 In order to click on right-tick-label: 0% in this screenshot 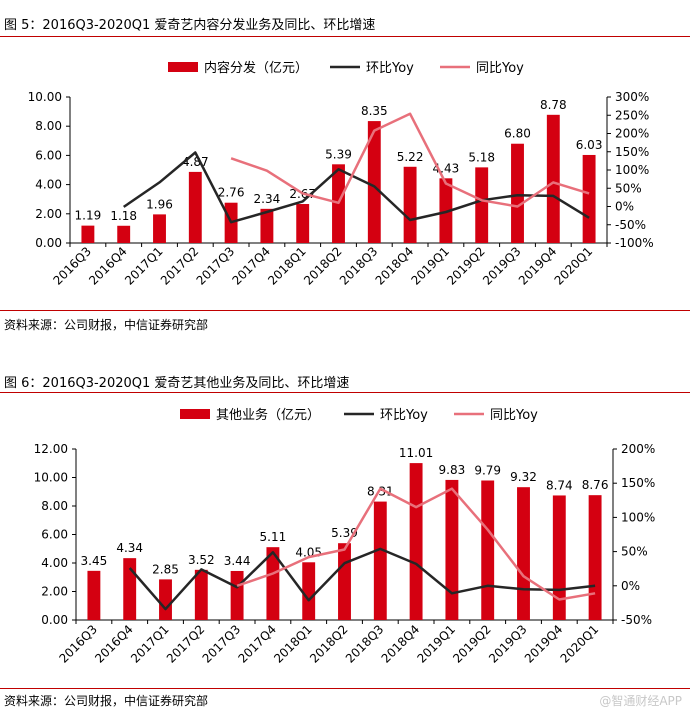, I will do `click(630, 586)`.